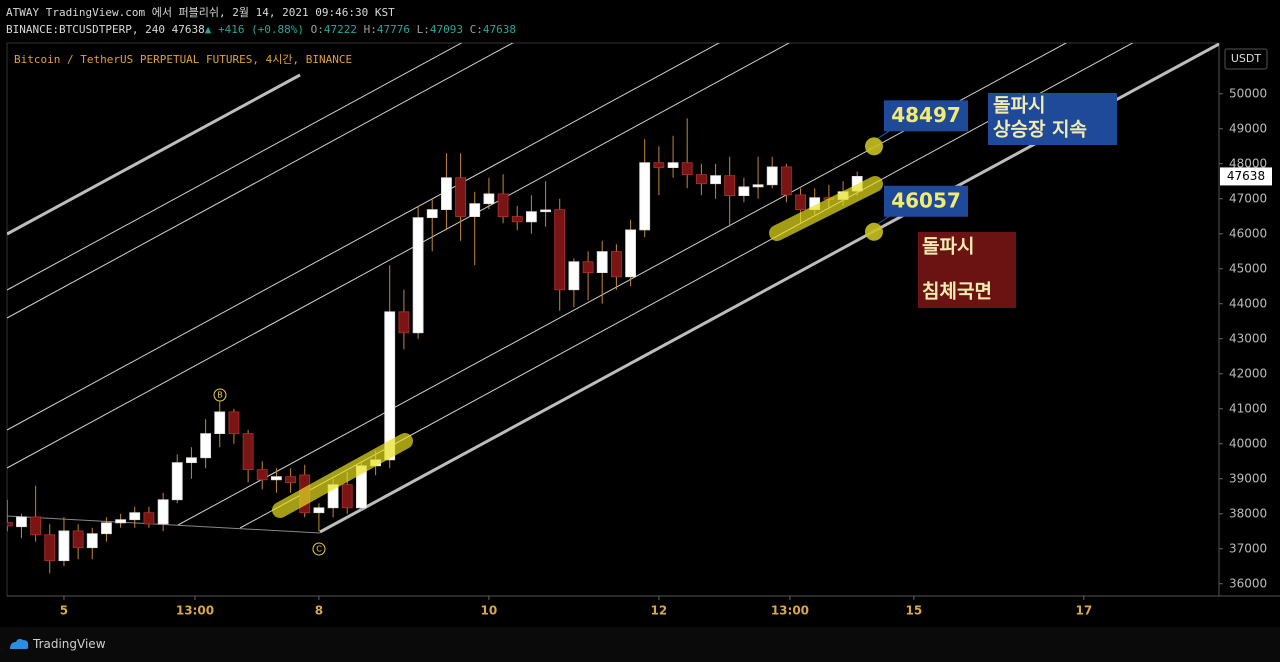 Image resolution: width=1280 pixels, height=662 pixels. I want to click on note-down-line: 침체국면, so click(957, 292).